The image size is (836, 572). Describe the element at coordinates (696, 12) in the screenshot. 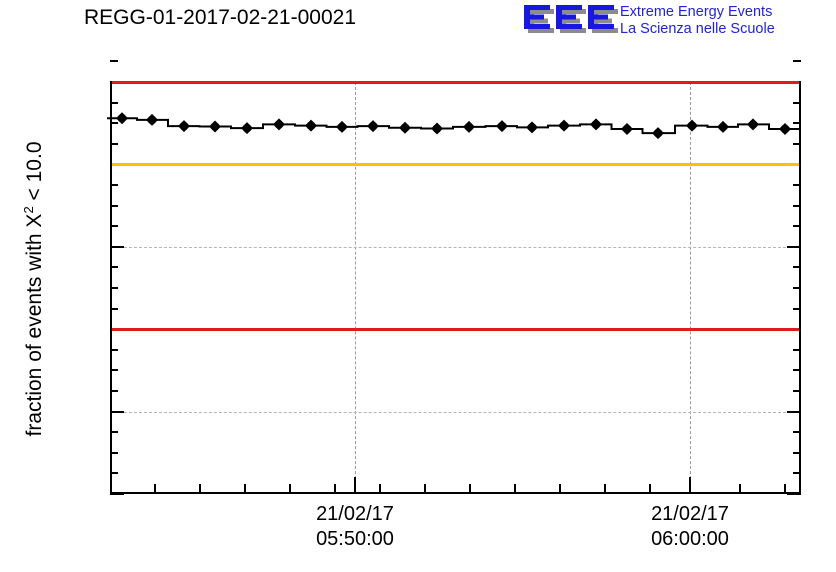

I see `eee-logo-line1: Extreme Energy Events` at that location.